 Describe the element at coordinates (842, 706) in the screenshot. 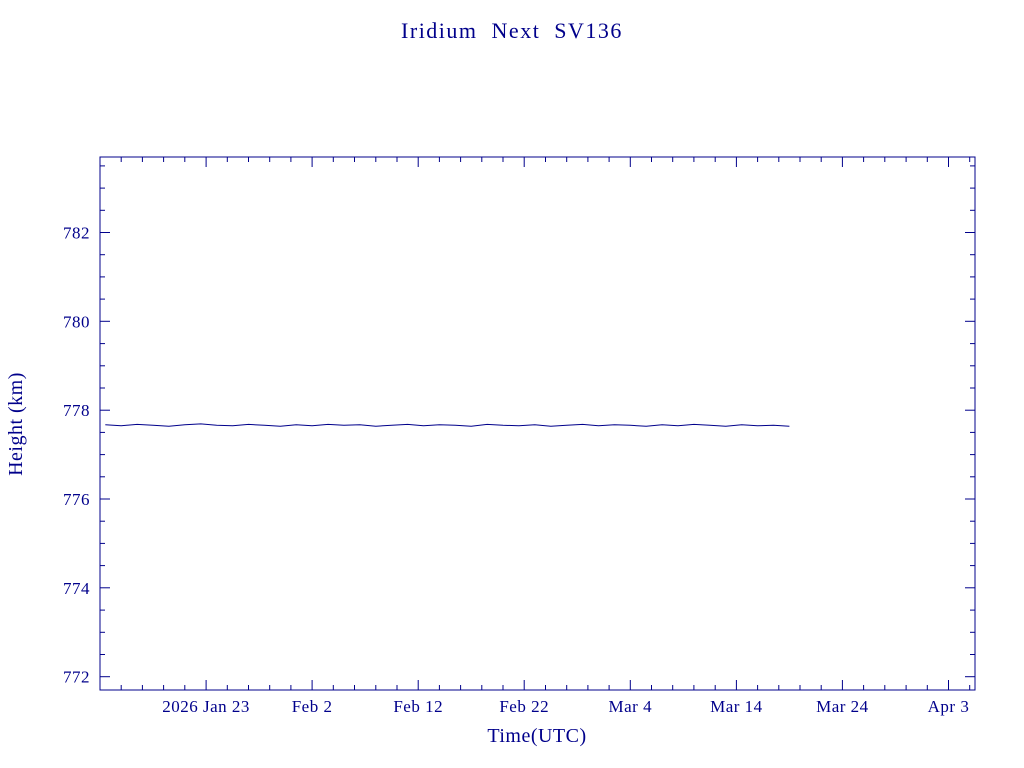

I see `x-tick-label: Mar 24` at that location.